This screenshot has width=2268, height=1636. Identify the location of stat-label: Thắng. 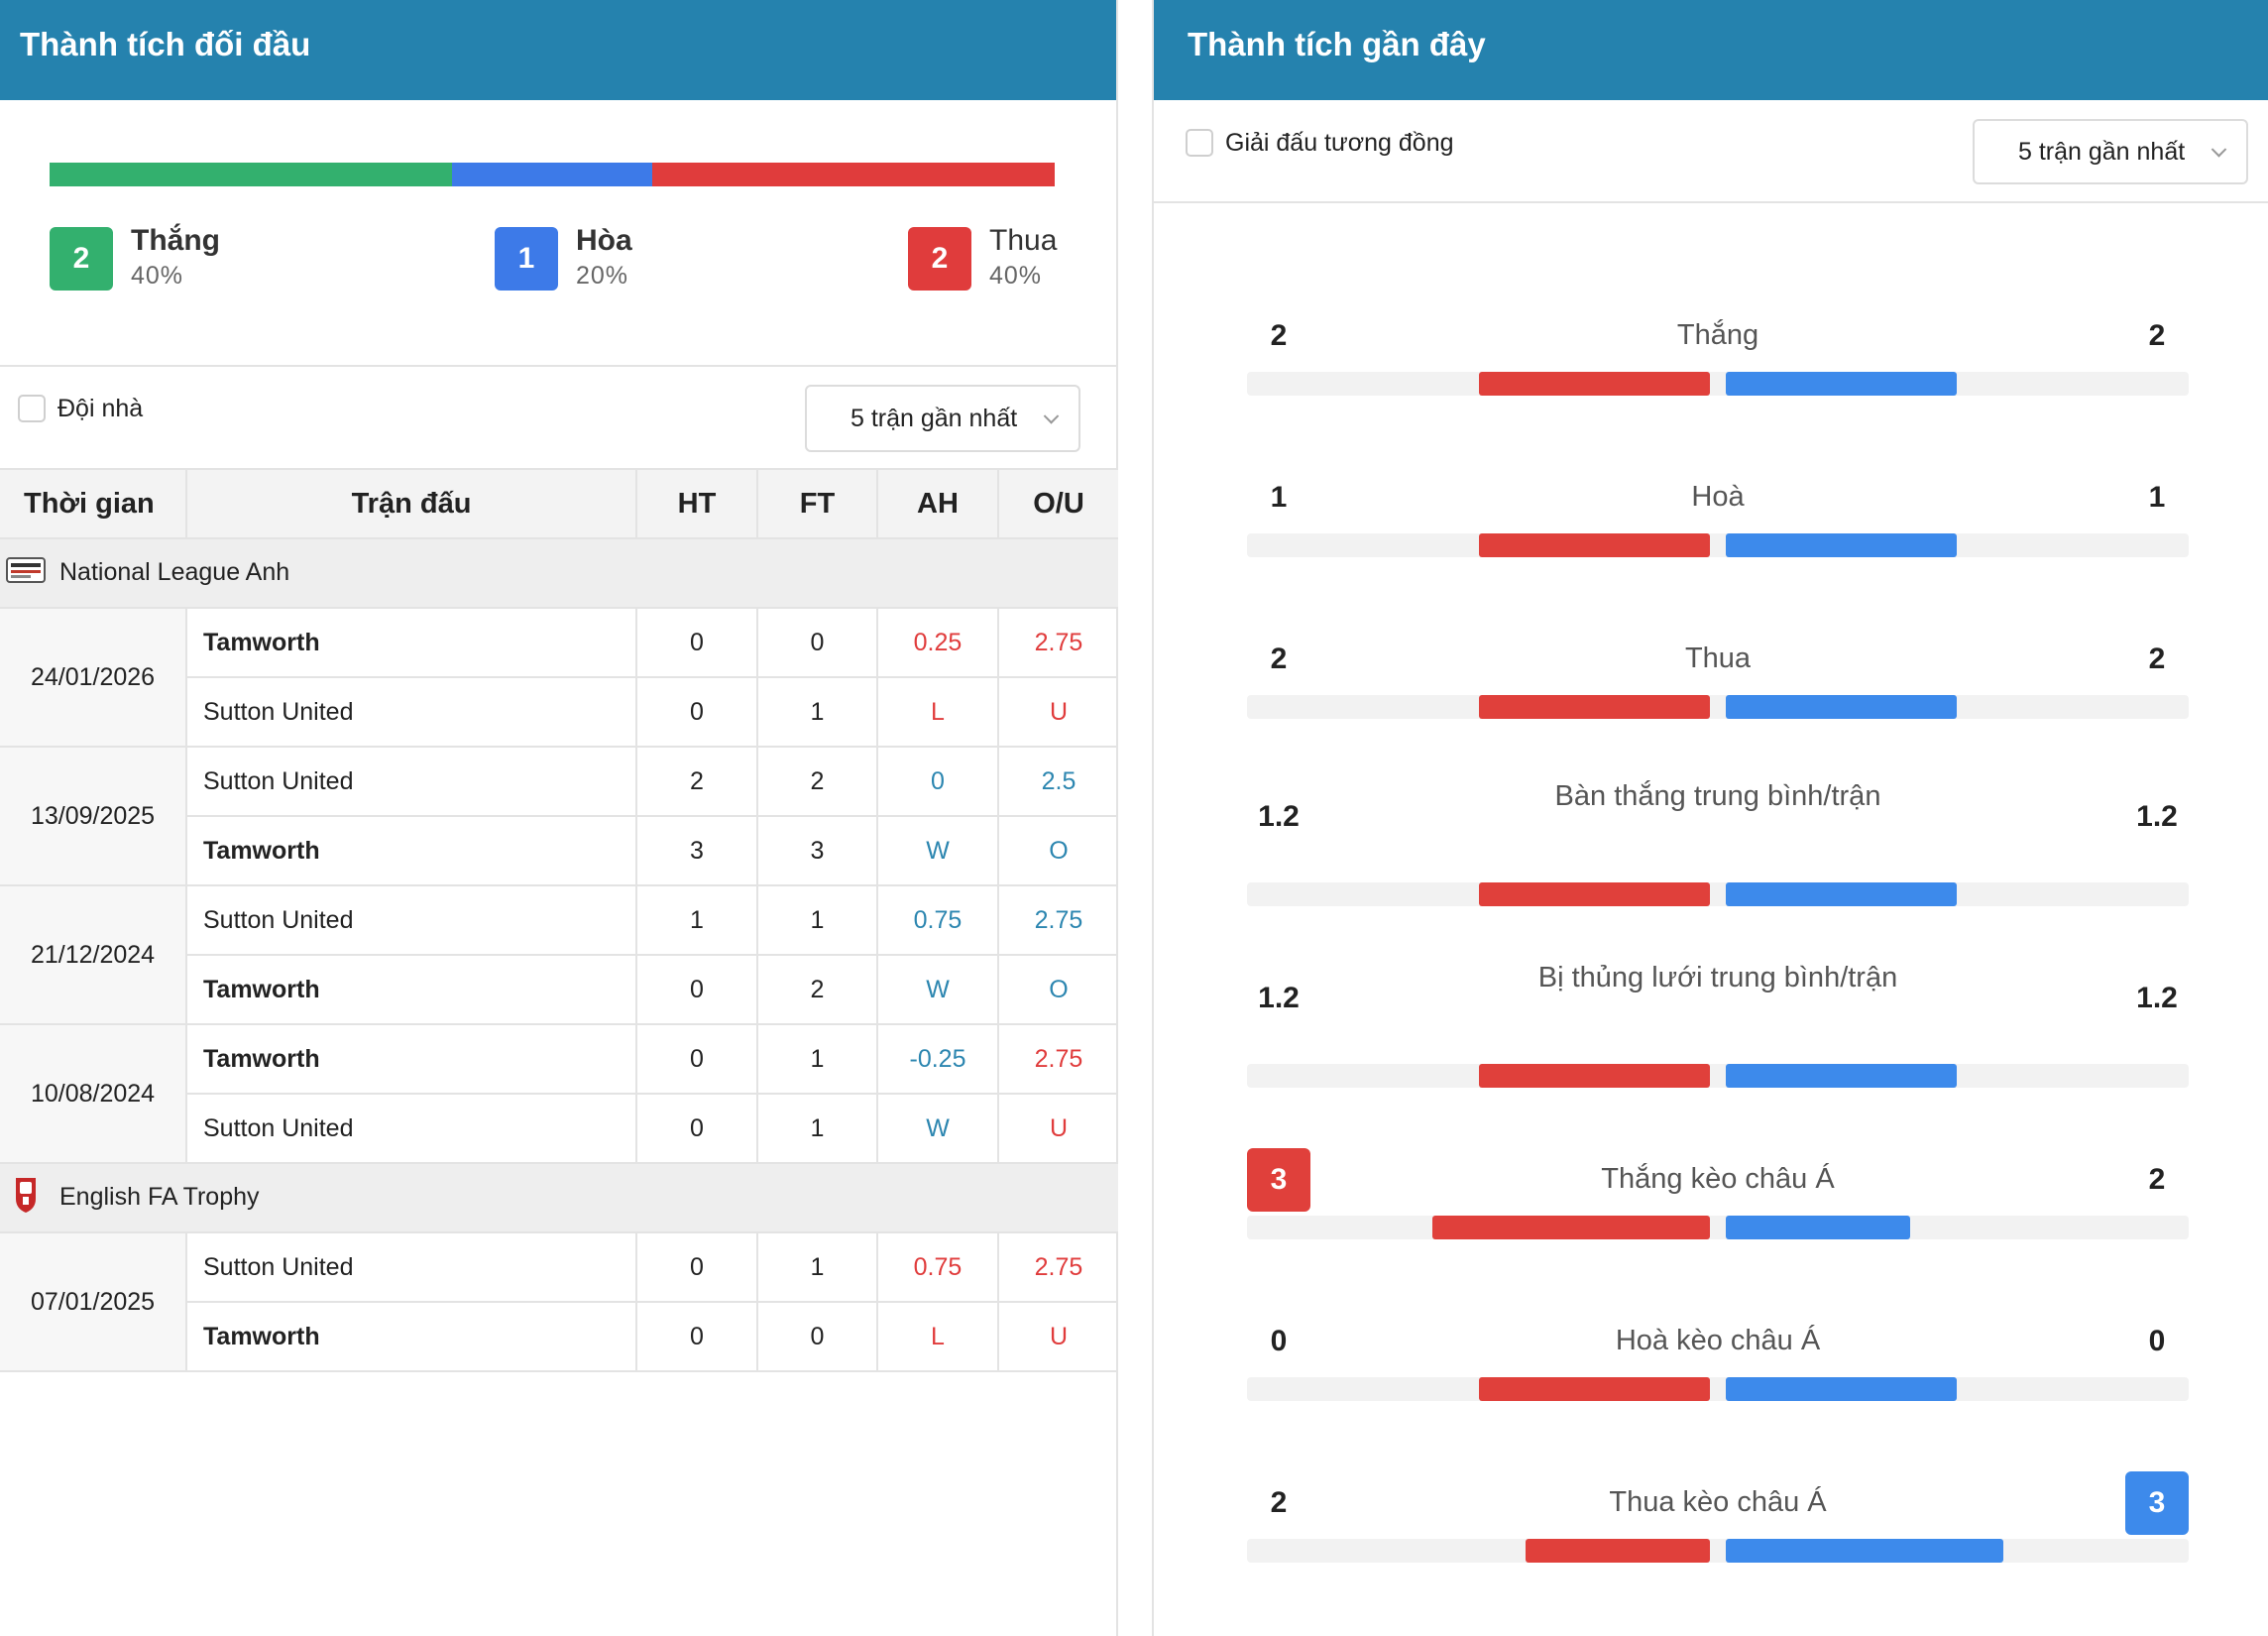
(1717, 335).